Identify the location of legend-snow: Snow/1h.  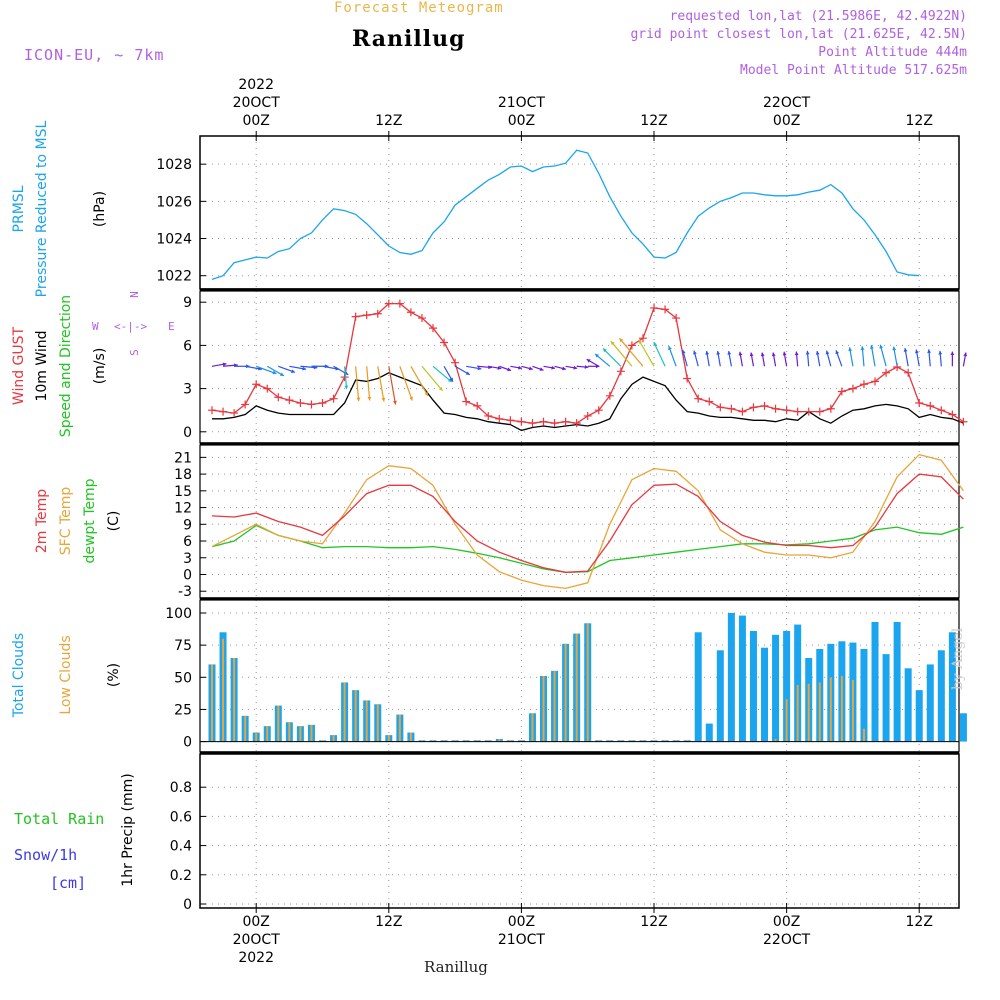
(46, 855).